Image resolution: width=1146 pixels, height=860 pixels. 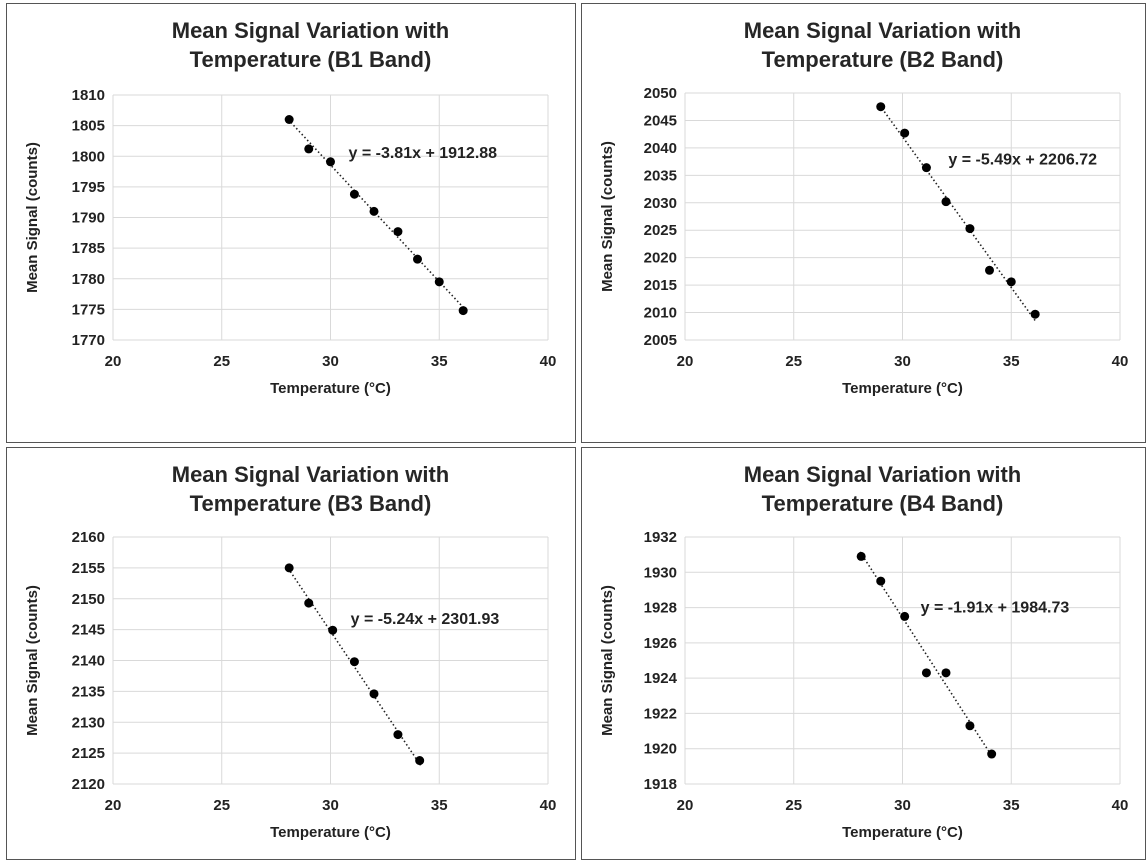 What do you see at coordinates (88, 309) in the screenshot?
I see `y-tick-label: 1775` at bounding box center [88, 309].